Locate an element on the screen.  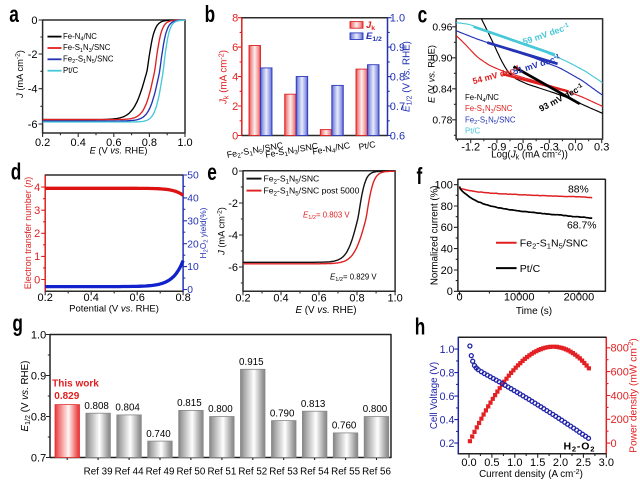
svg-text: -0.3 is located at coordinates (549, 148).